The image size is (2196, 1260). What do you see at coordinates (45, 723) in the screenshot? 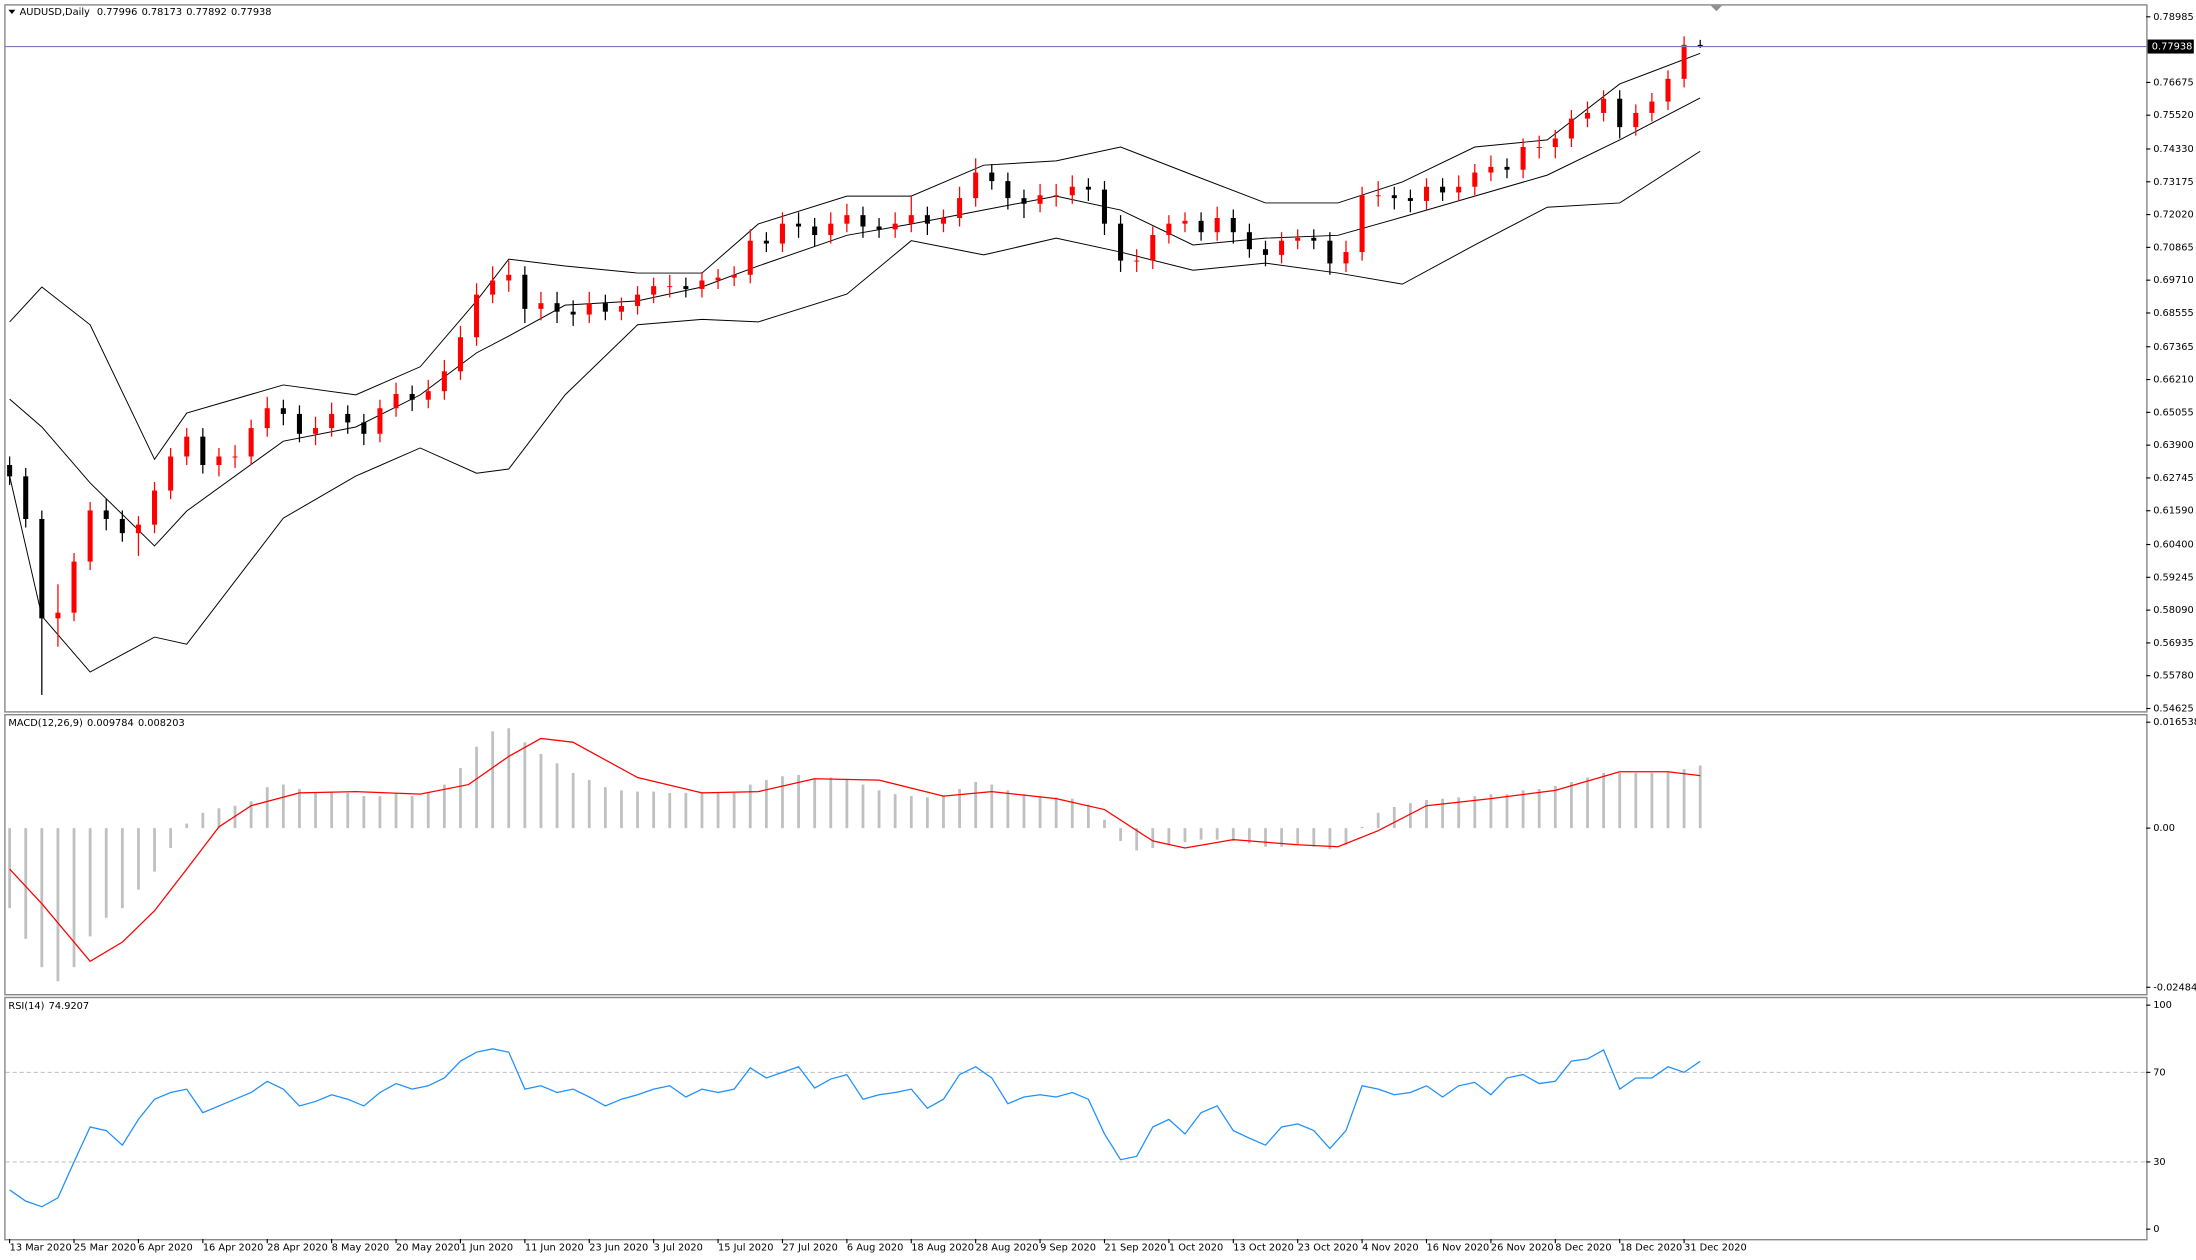
I see `macd-title: MACD(12,26,9)` at bounding box center [45, 723].